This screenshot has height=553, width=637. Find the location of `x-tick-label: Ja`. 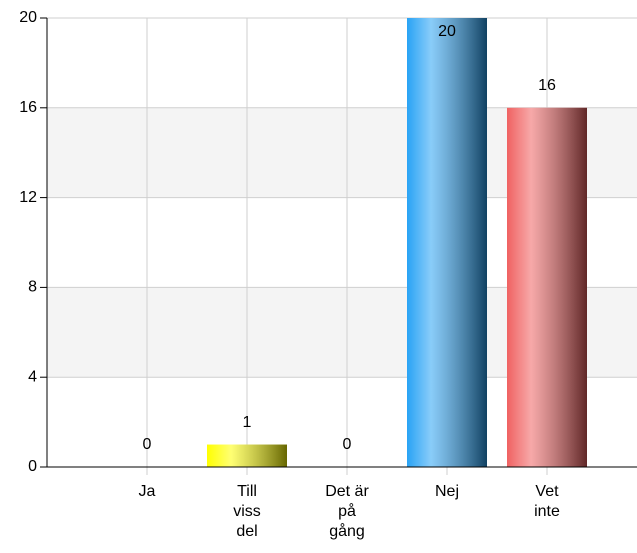

x-tick-label: Ja is located at coordinates (147, 491).